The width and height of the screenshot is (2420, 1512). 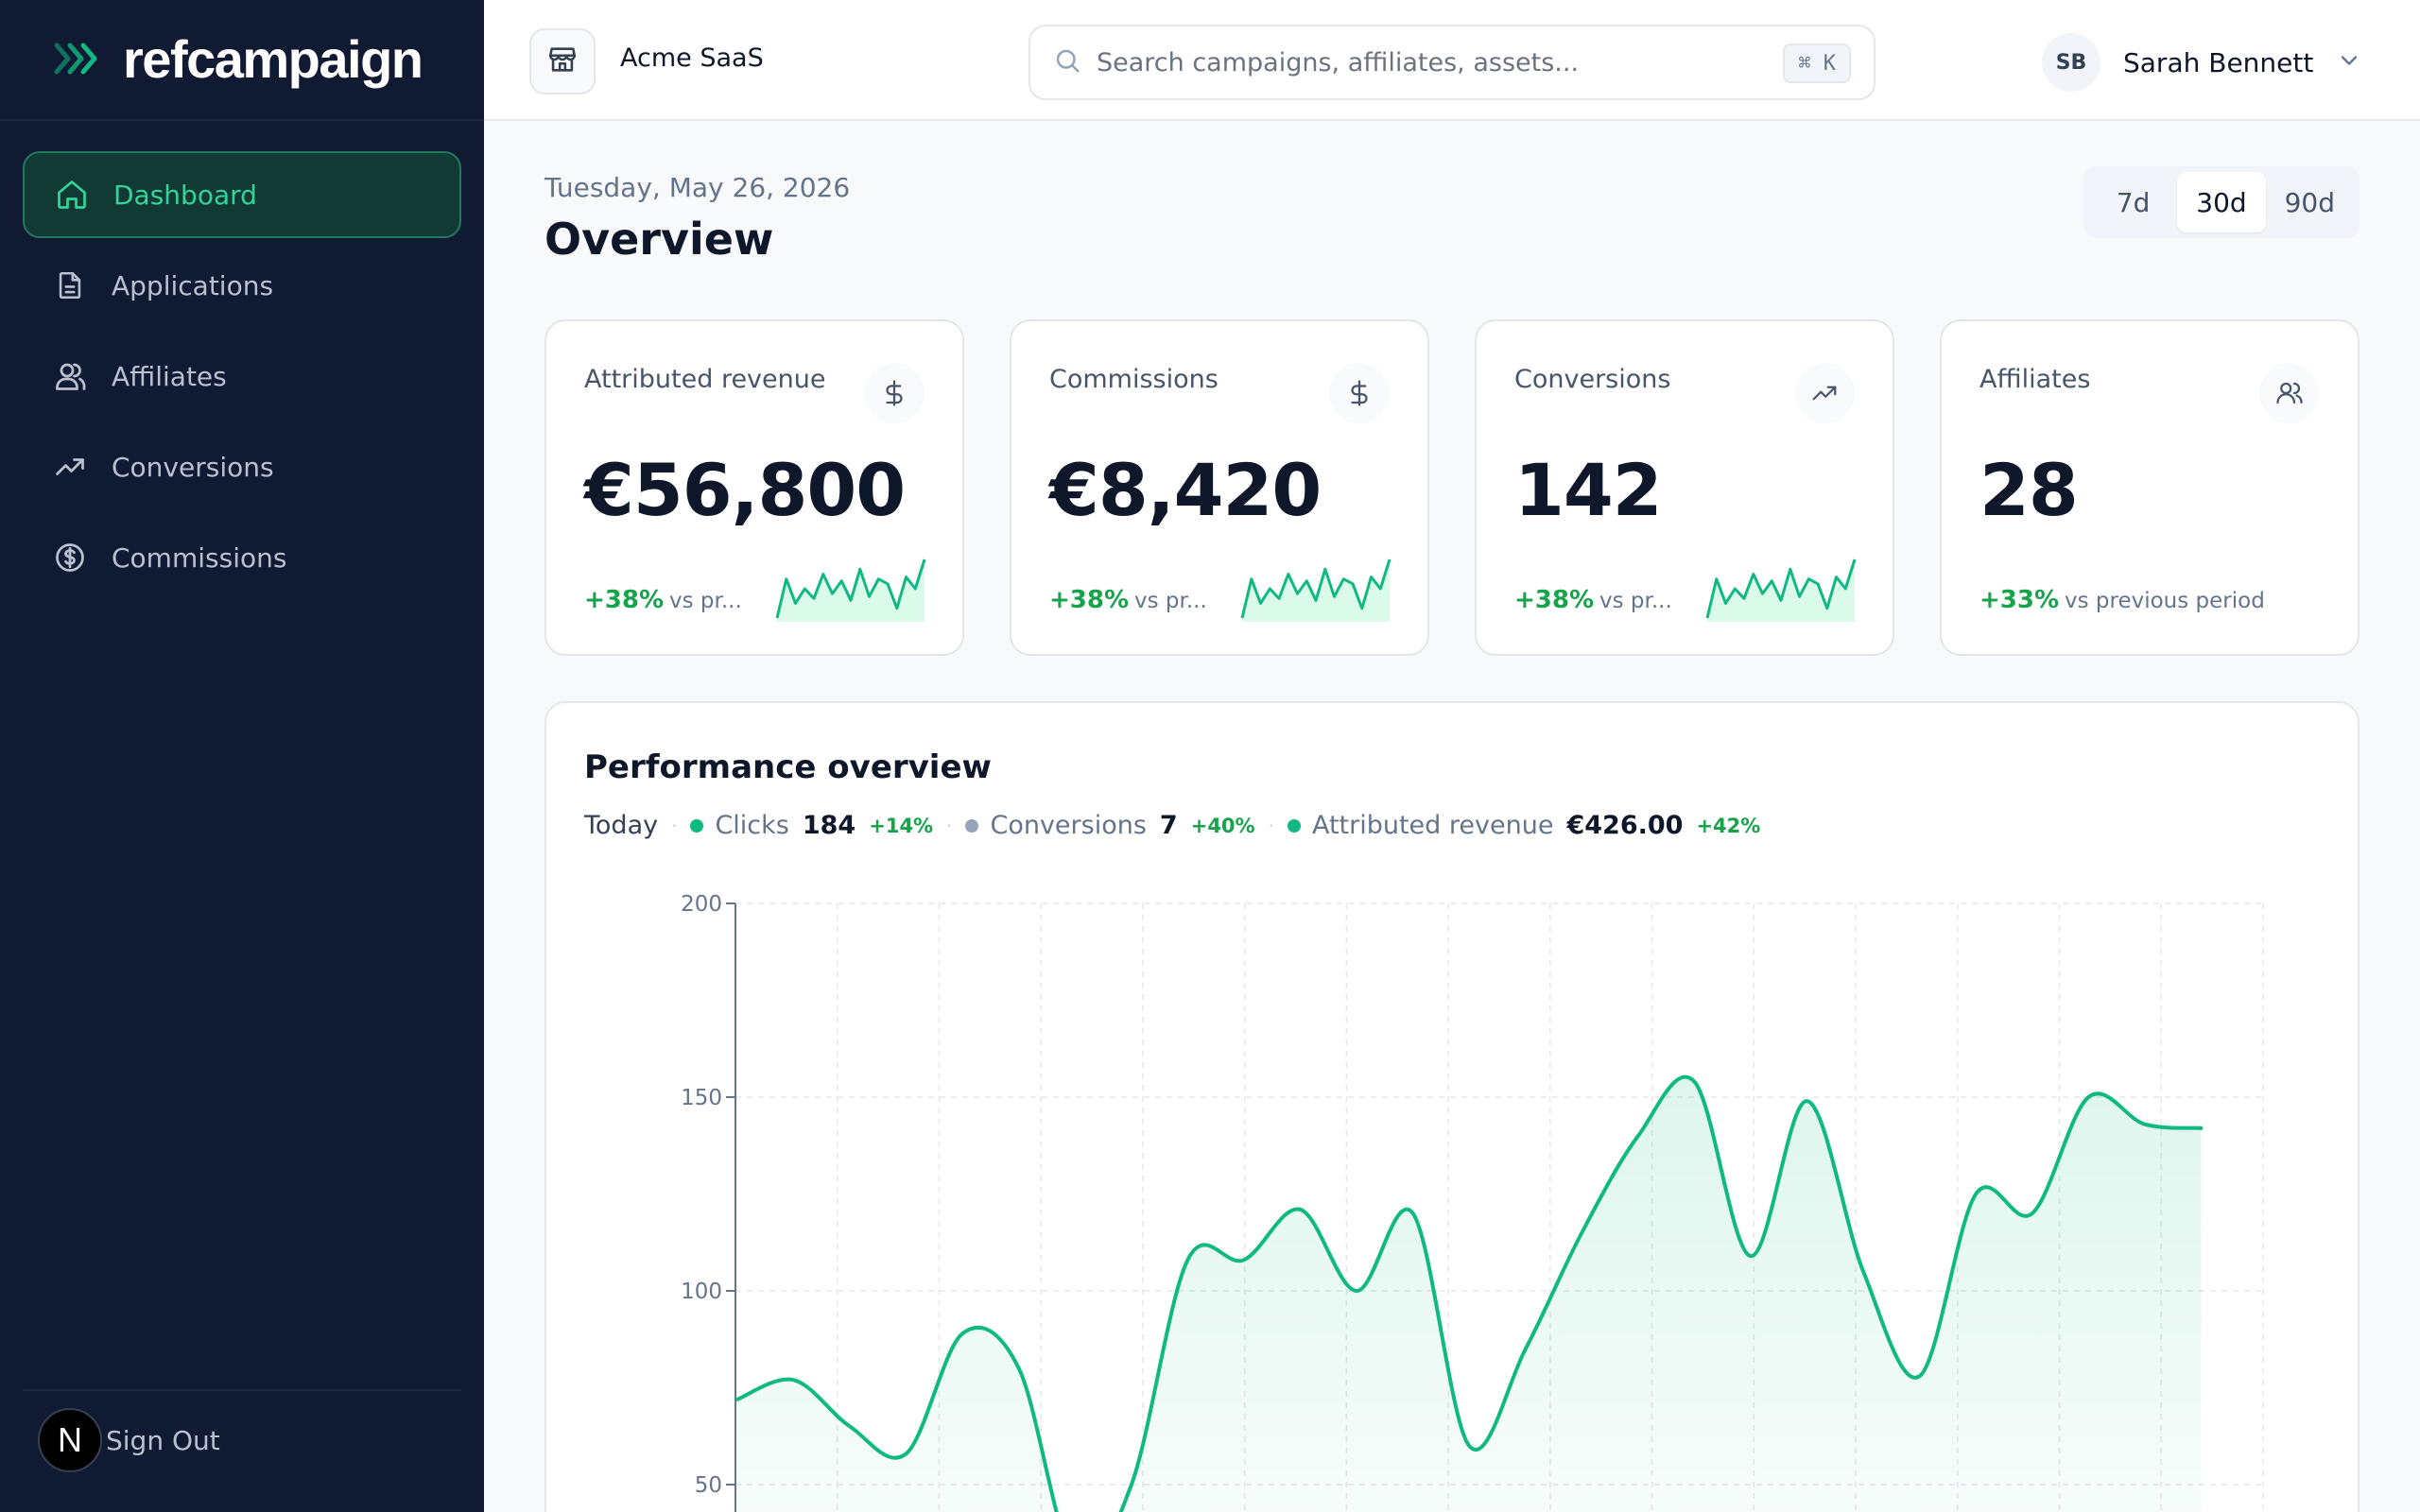 I want to click on range-30d-button: 30d, so click(x=2221, y=202).